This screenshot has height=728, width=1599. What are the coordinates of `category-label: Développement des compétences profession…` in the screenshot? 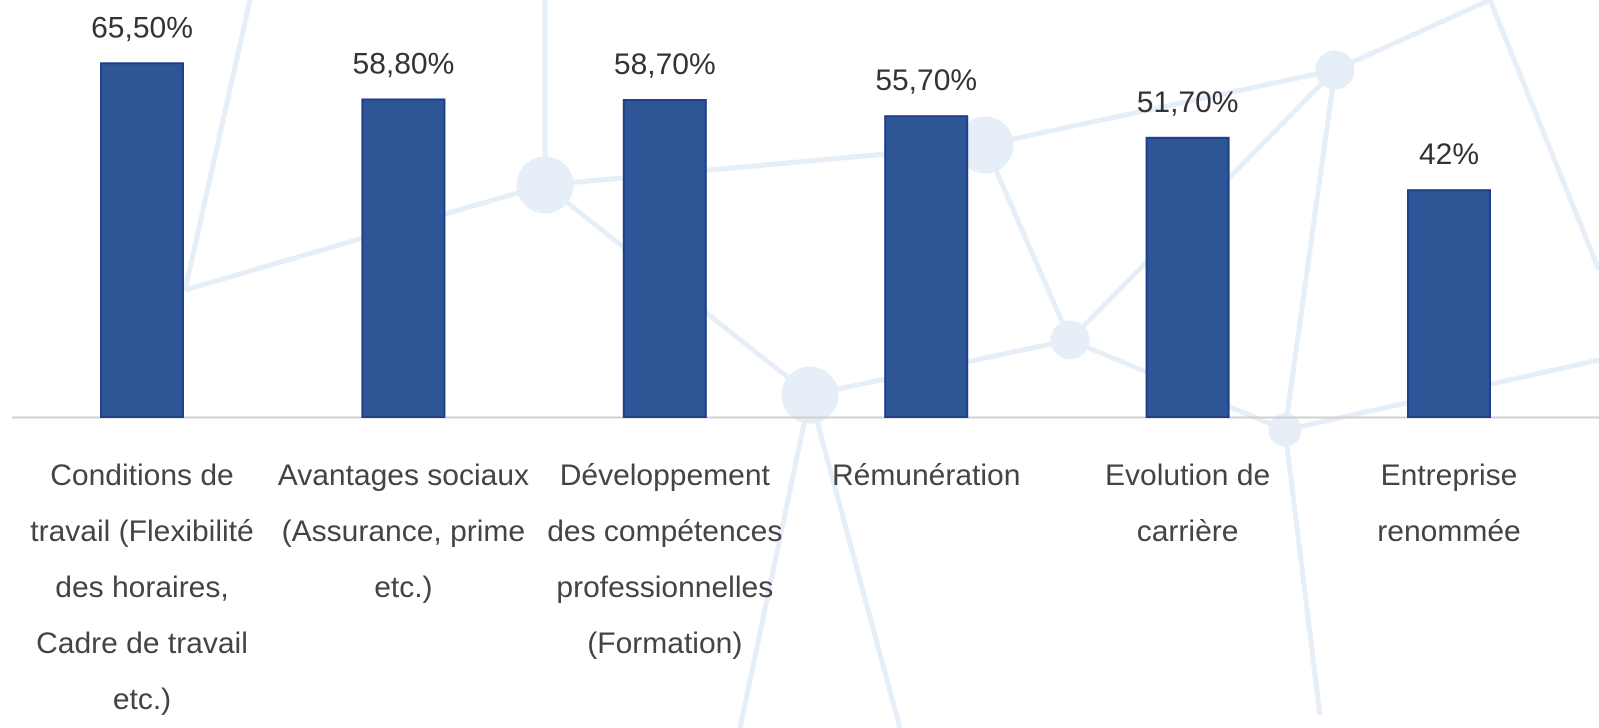 It's located at (665, 559).